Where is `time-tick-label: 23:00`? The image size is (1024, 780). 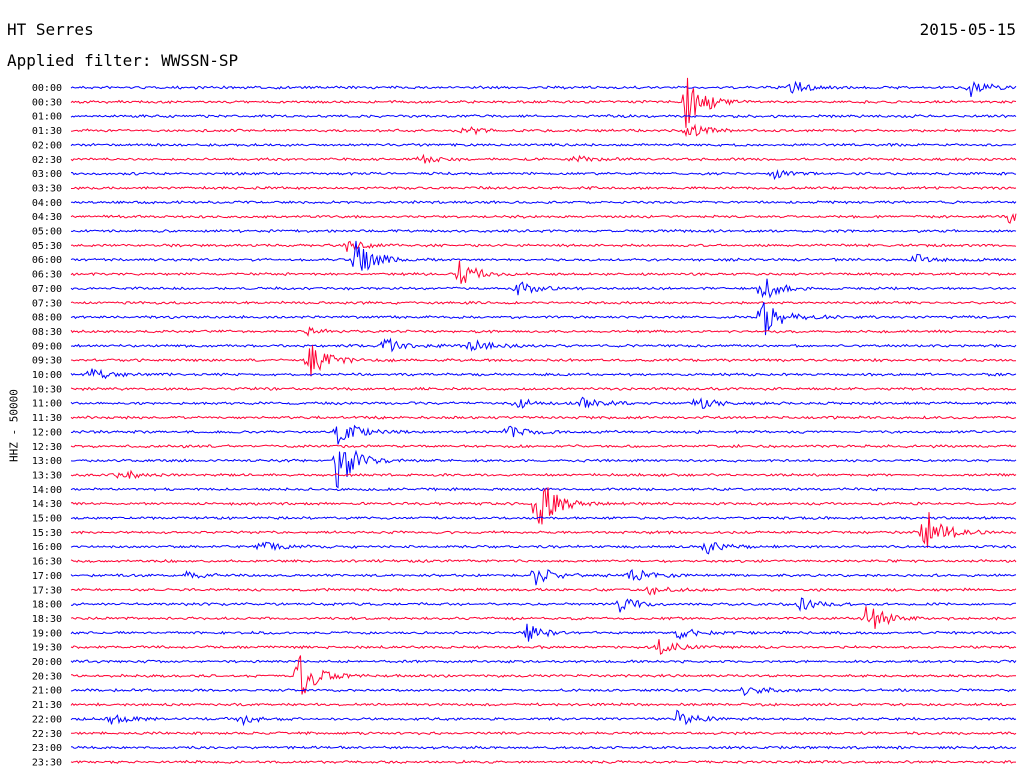
time-tick-label: 23:00 is located at coordinates (47, 748).